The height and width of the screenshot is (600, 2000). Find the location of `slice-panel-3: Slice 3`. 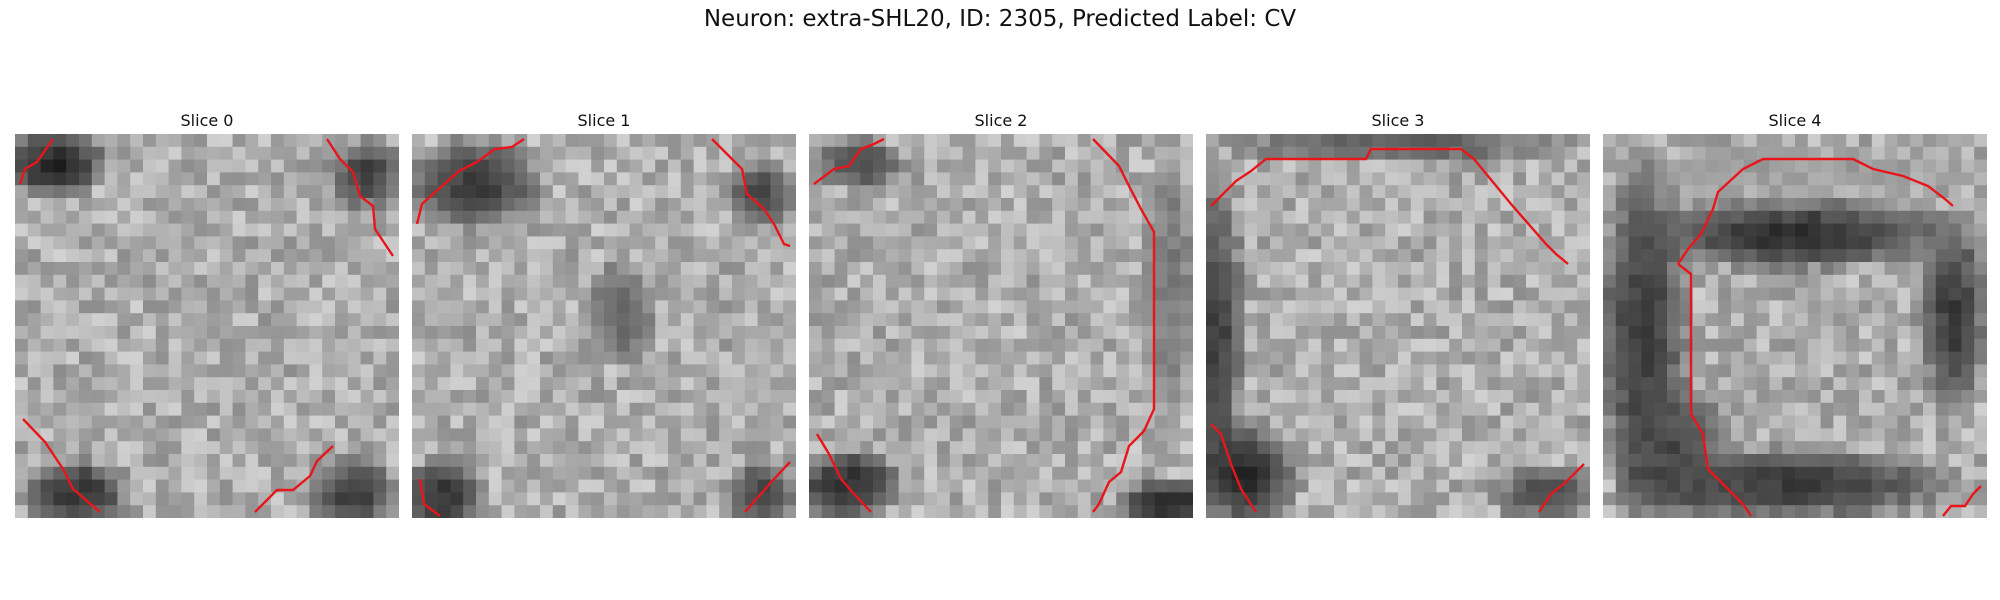

slice-panel-3: Slice 3 is located at coordinates (1398, 313).